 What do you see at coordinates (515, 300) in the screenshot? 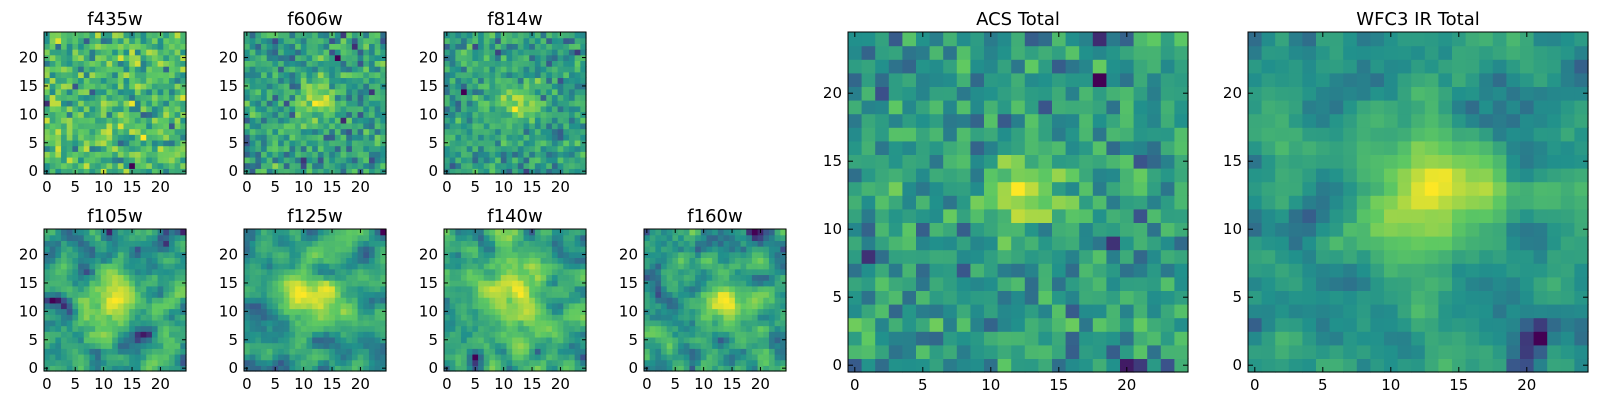
I see `heatmap-image` at bounding box center [515, 300].